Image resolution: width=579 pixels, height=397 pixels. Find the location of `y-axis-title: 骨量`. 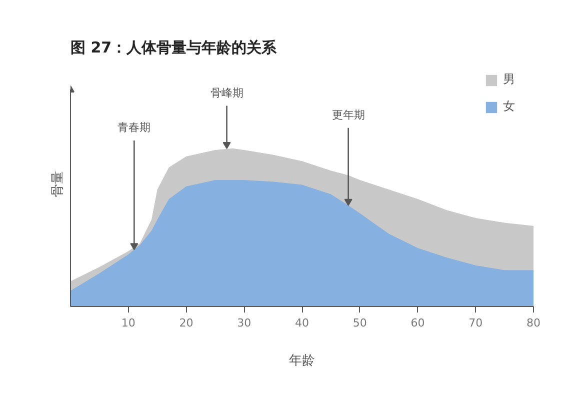

y-axis-title: 骨量 is located at coordinates (58, 184).